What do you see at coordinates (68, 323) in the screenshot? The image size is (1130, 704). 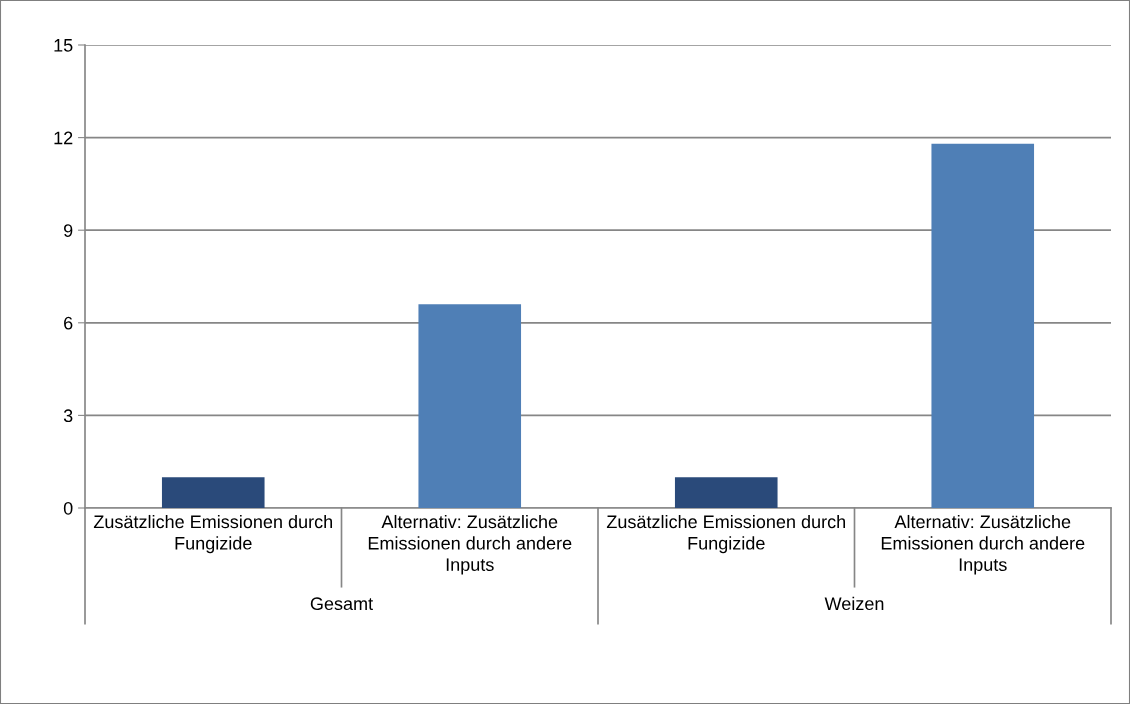 I see `y-tick-label: 6` at bounding box center [68, 323].